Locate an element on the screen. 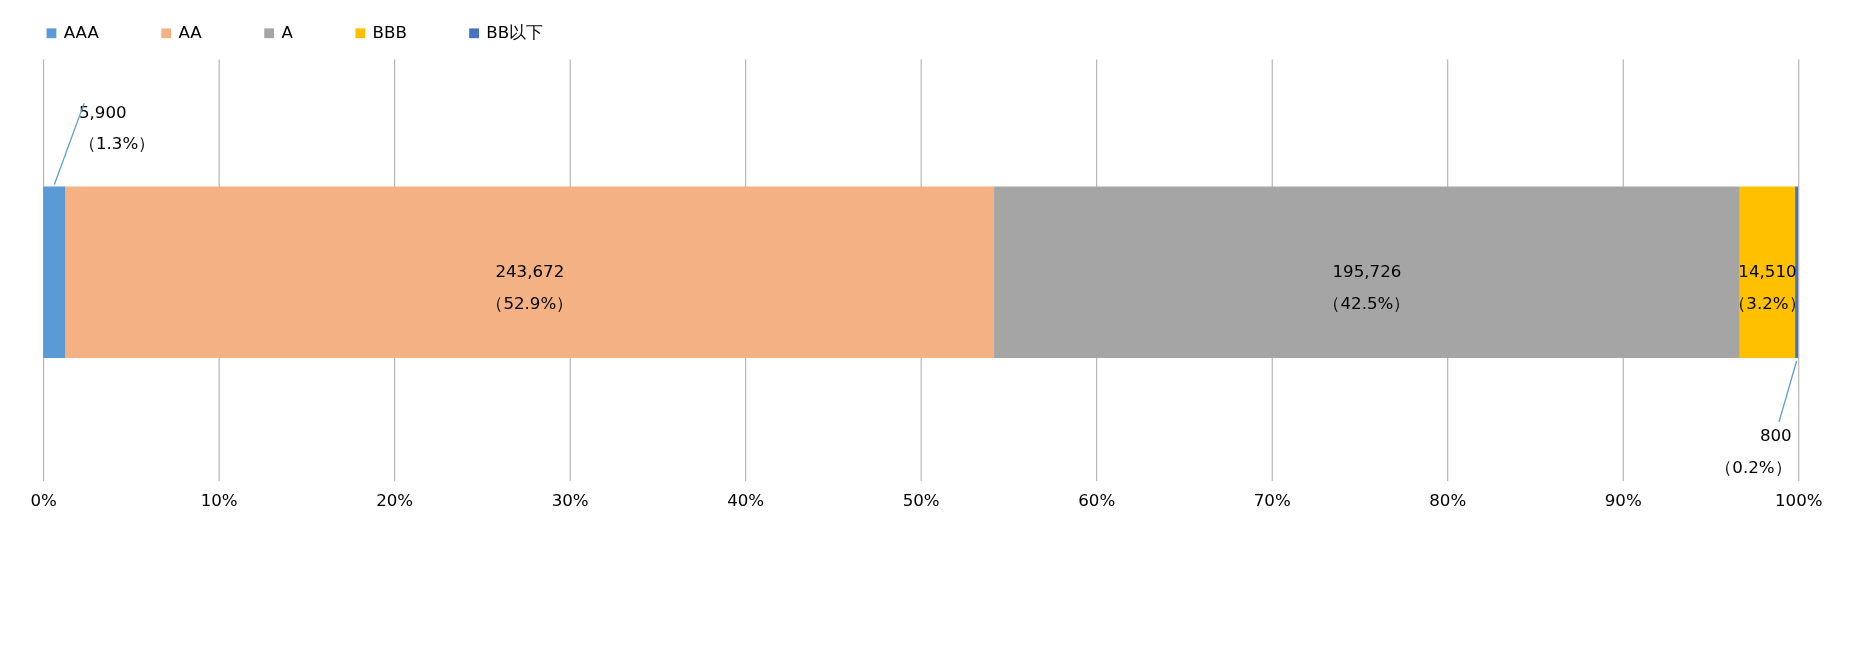 The width and height of the screenshot is (1862, 654). x-tick-label: 60% is located at coordinates (1097, 500).